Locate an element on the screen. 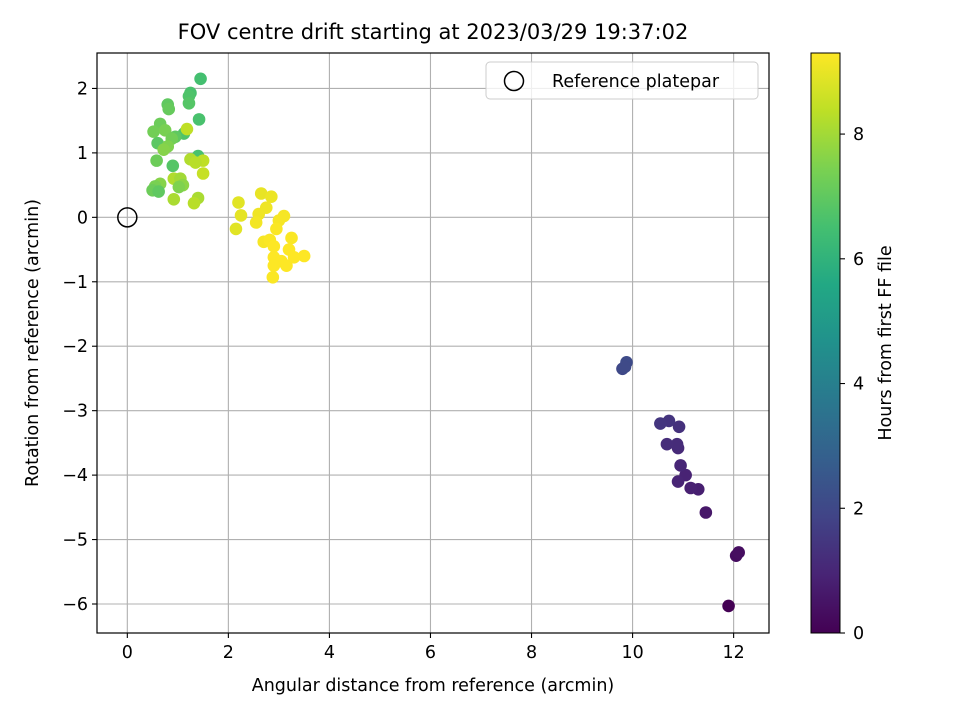 The width and height of the screenshot is (960, 720). y-tick-label: −5 is located at coordinates (75, 541).